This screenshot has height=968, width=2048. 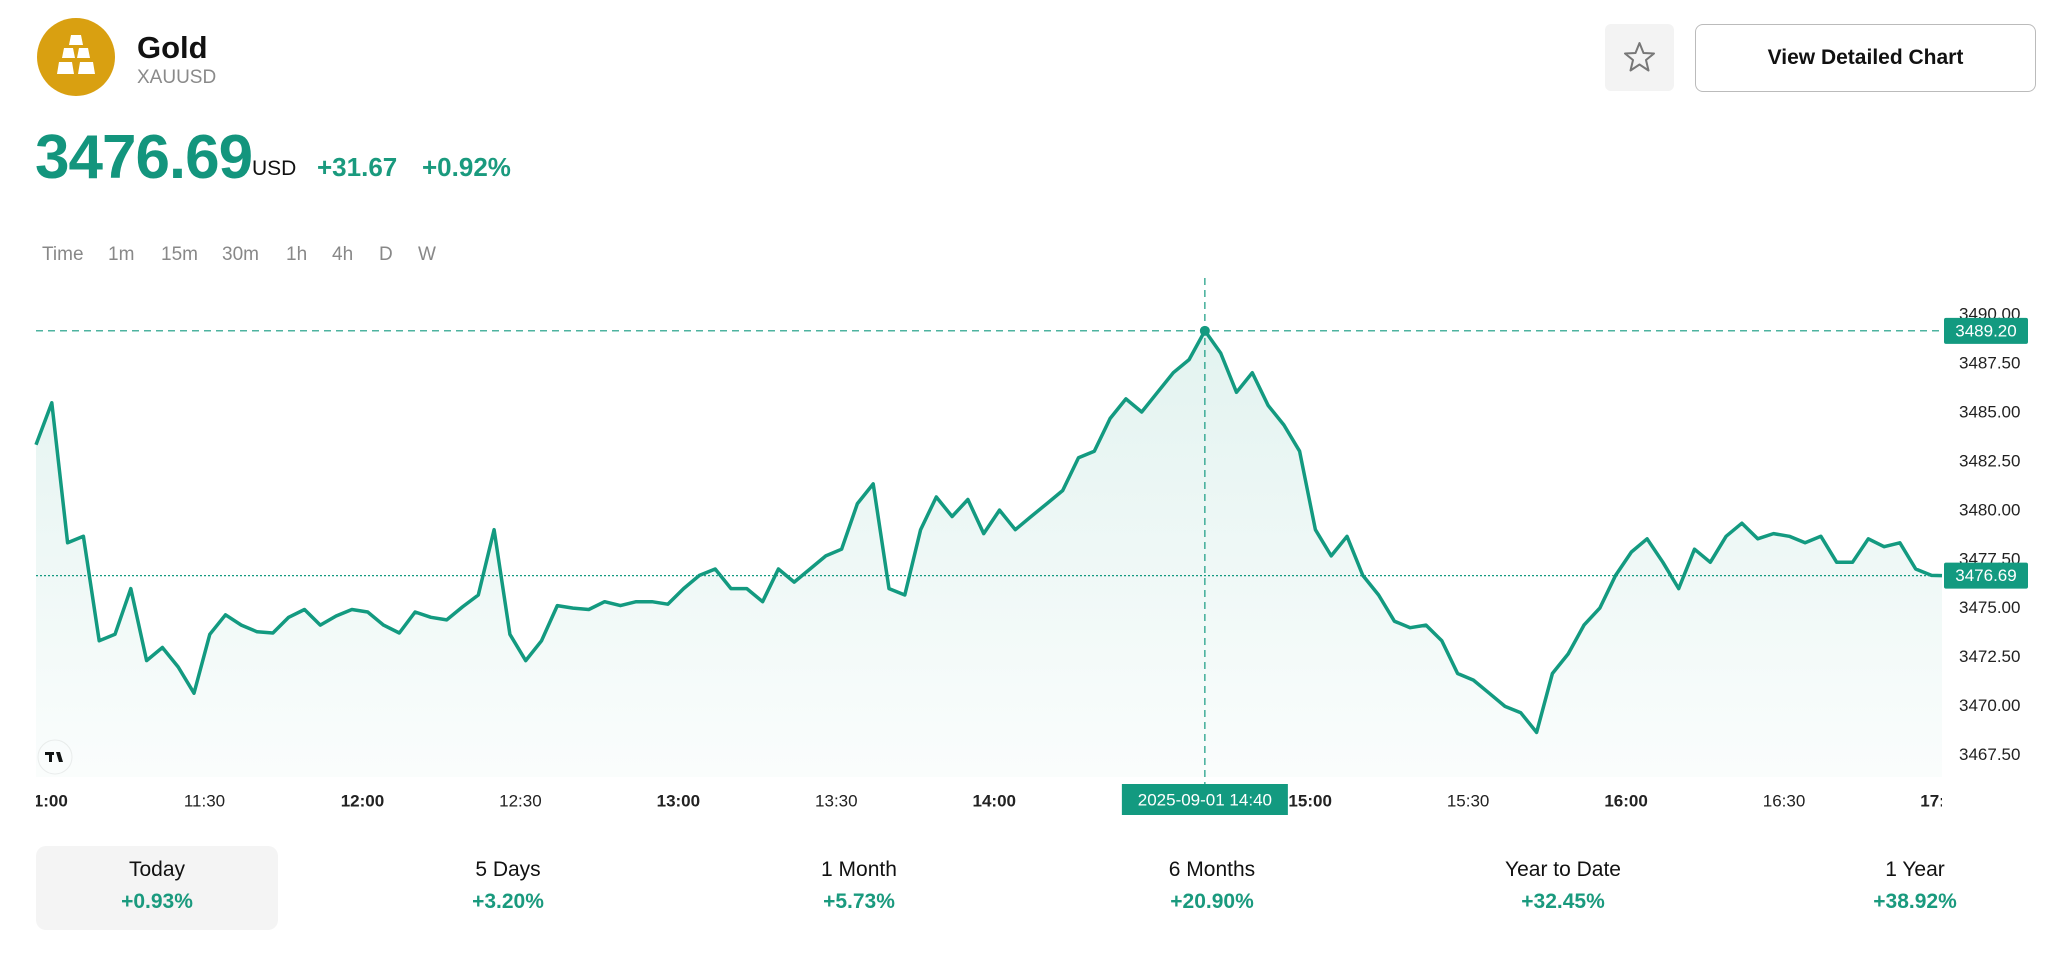 What do you see at coordinates (157, 869) in the screenshot?
I see `performance-label: Today` at bounding box center [157, 869].